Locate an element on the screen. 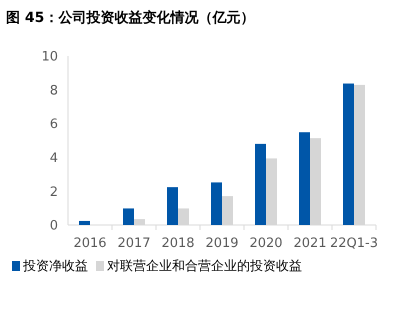 Image resolution: width=402 pixels, height=330 pixels. x-tick-label: 2021 is located at coordinates (310, 243).